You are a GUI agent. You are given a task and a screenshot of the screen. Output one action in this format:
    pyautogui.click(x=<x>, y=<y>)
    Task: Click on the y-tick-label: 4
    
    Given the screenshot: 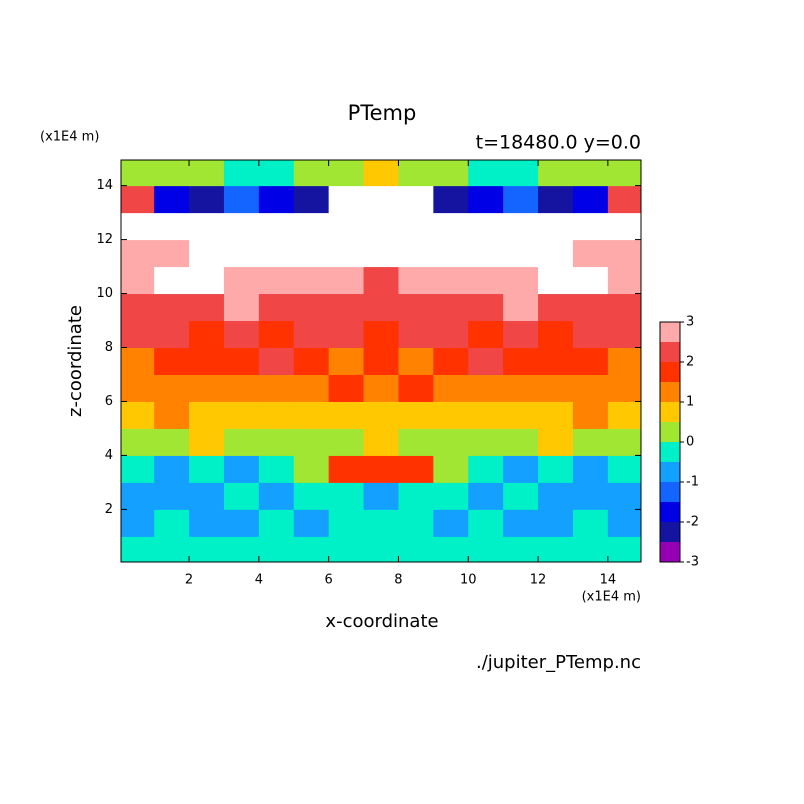 What is the action you would take?
    pyautogui.click(x=109, y=455)
    